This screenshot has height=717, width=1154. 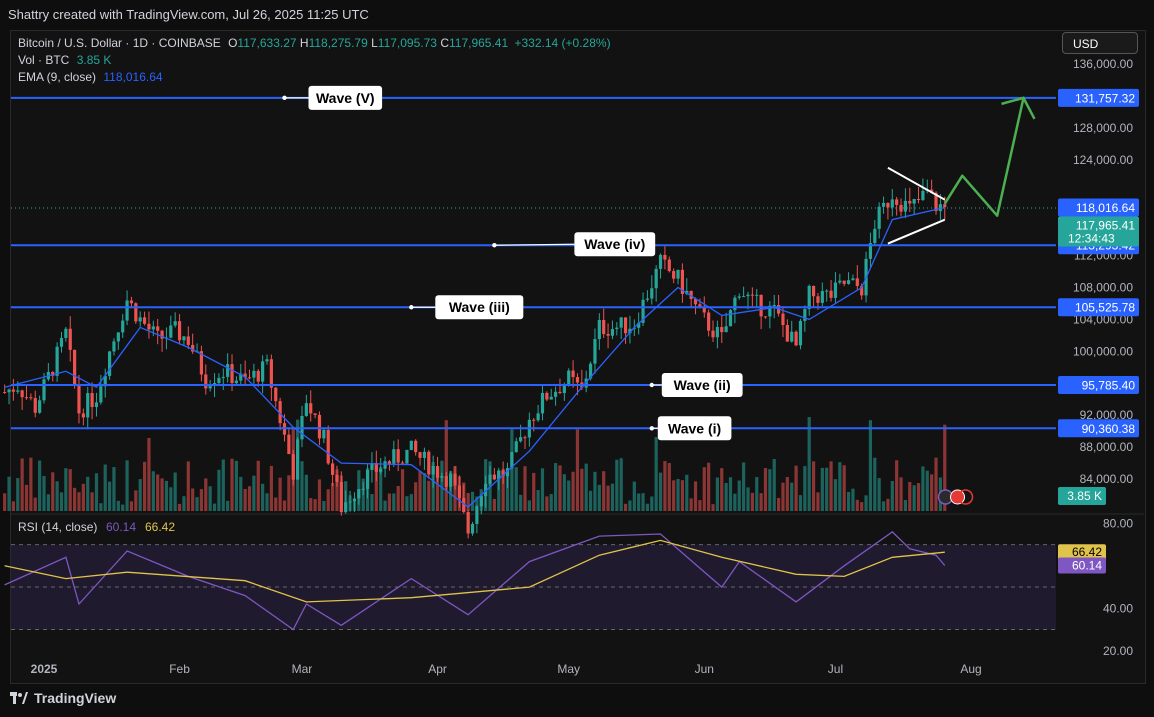 What do you see at coordinates (916, 231) in the screenshot?
I see `triangle-lower-line` at bounding box center [916, 231].